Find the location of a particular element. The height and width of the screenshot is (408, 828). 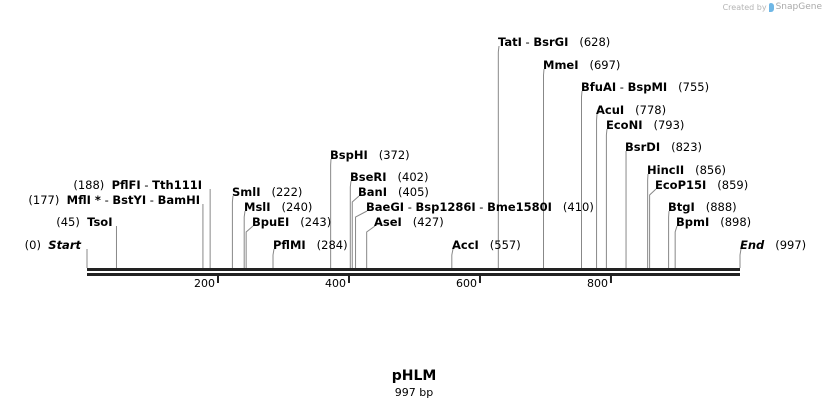

enzyme-label: BsrDI (823) is located at coordinates (663, 147).